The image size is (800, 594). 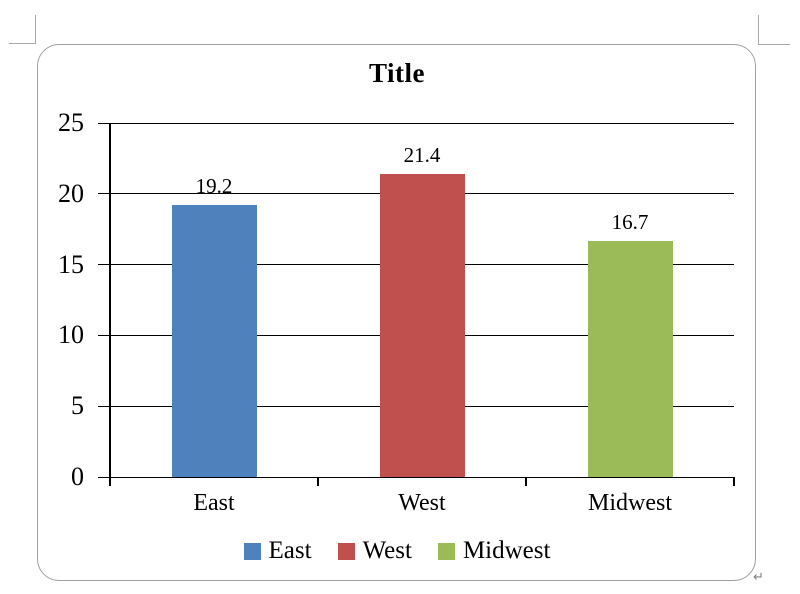 I want to click on chart-legend: East West Midwest, so click(x=397, y=551).